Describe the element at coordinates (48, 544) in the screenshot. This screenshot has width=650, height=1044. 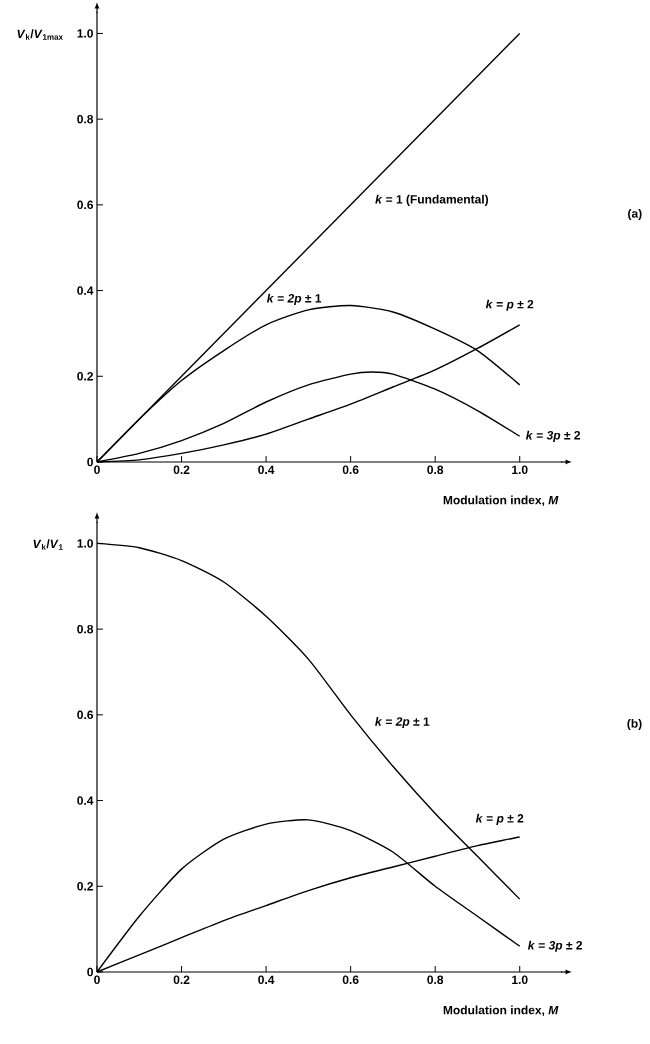
I see `y-axis-title: V$_{k}$/V$_{1}$` at that location.